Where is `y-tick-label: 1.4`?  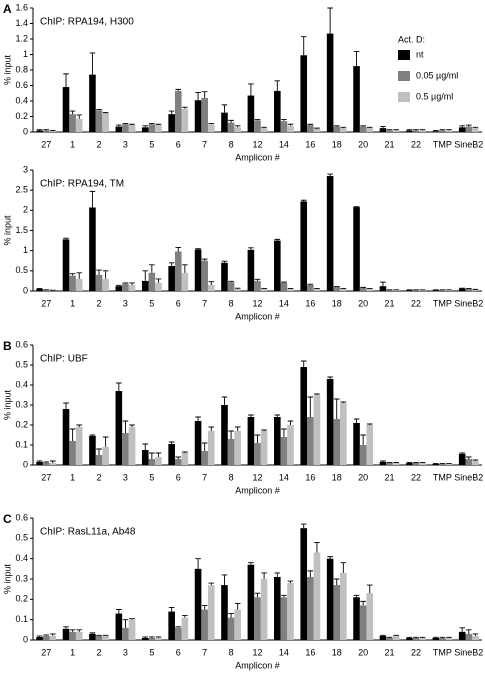 y-tick-label: 1.4 is located at coordinates (21, 23).